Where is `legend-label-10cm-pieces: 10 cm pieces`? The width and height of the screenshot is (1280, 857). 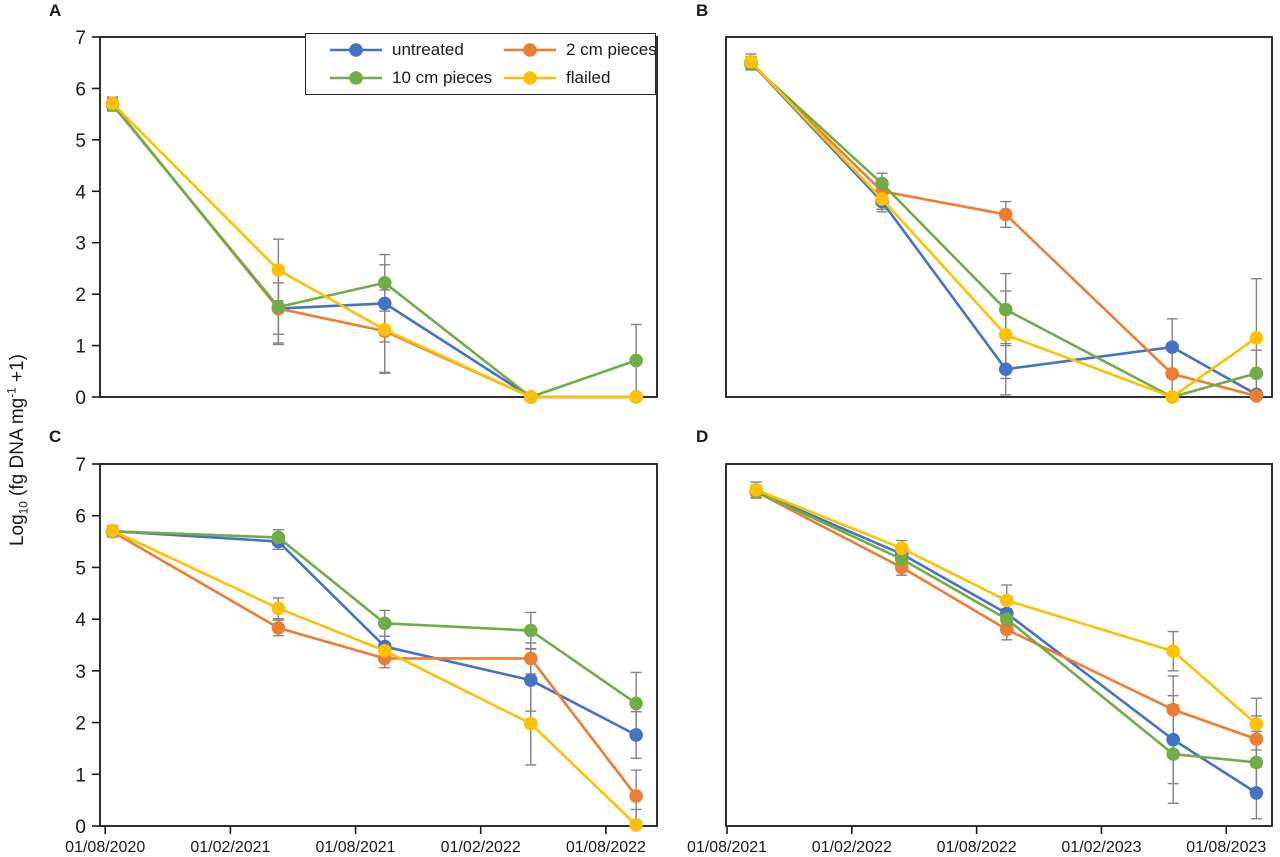
legend-label-10cm-pieces: 10 cm pieces is located at coordinates (442, 77).